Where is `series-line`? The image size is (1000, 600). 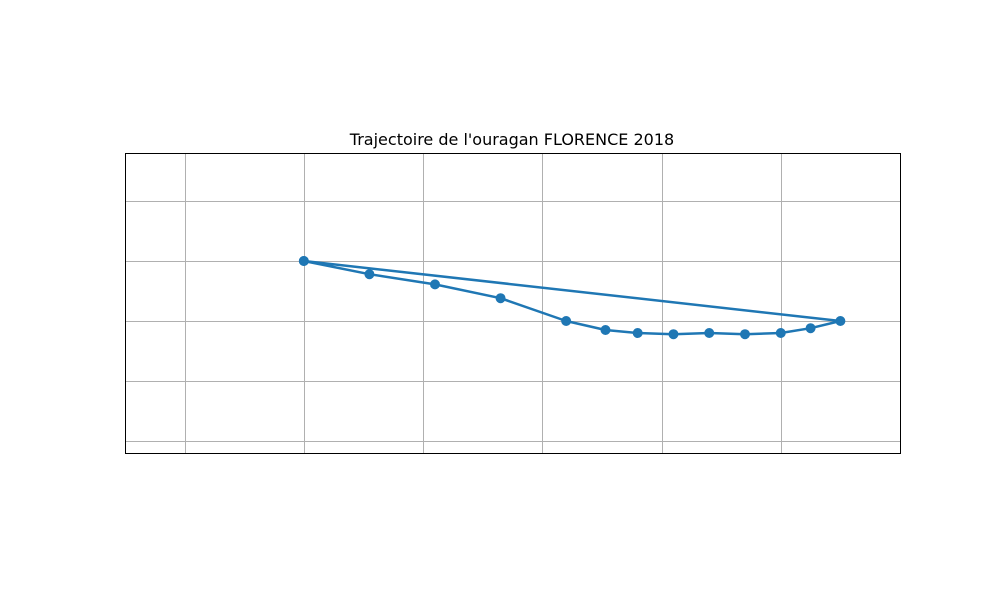
series-line is located at coordinates (572, 297).